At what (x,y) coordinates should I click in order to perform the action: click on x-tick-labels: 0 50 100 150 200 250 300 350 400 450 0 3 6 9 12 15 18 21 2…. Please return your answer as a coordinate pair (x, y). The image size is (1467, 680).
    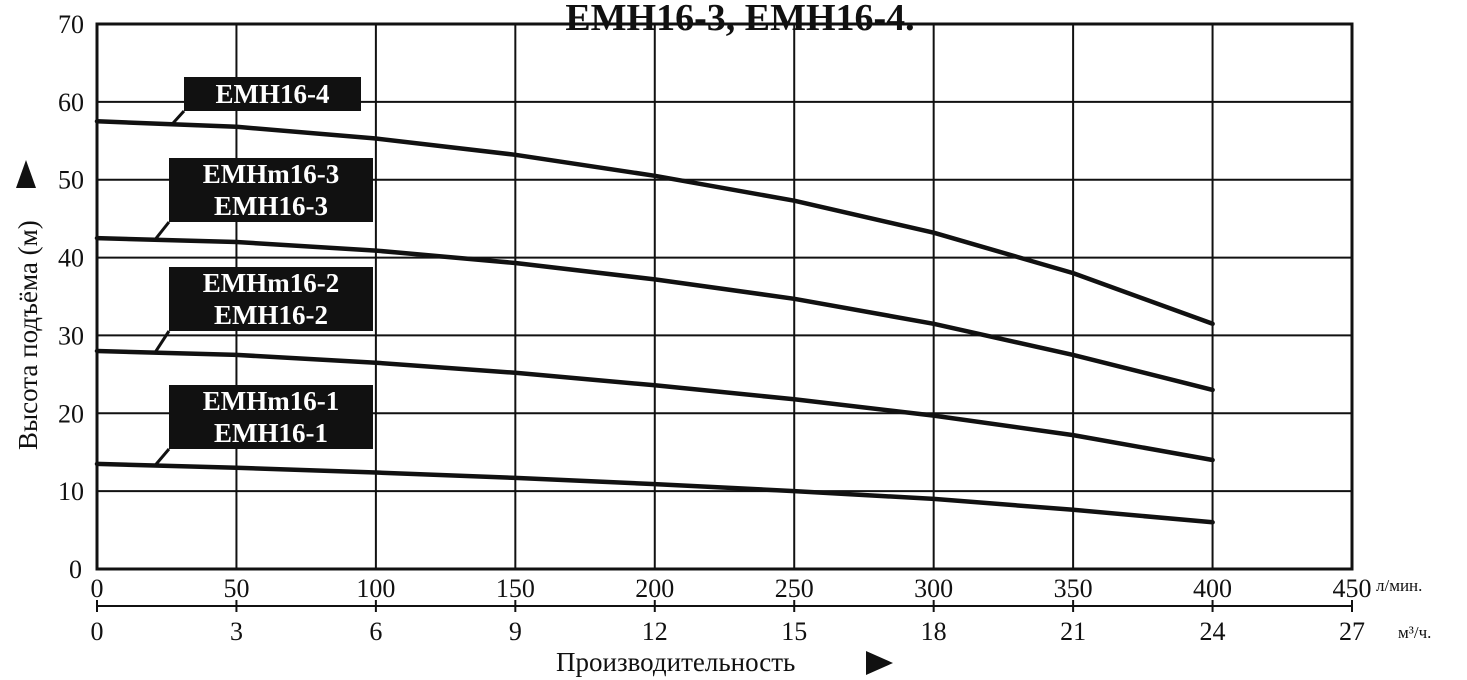
    Looking at the image, I should click on (731, 610).